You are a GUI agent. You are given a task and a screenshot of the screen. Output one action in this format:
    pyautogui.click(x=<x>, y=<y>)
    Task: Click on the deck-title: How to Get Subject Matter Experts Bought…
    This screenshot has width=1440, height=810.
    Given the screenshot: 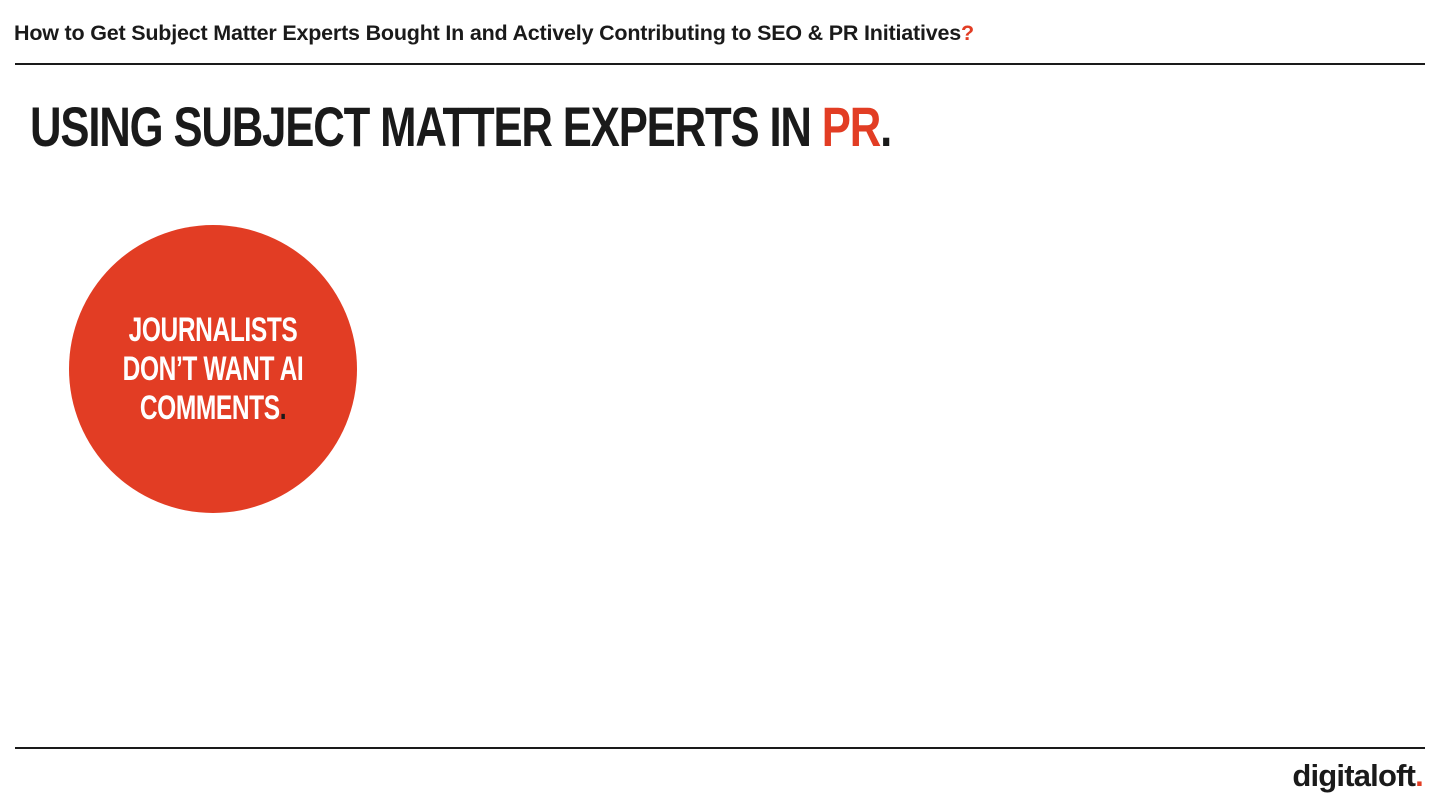 What is the action you would take?
    pyautogui.click(x=494, y=33)
    